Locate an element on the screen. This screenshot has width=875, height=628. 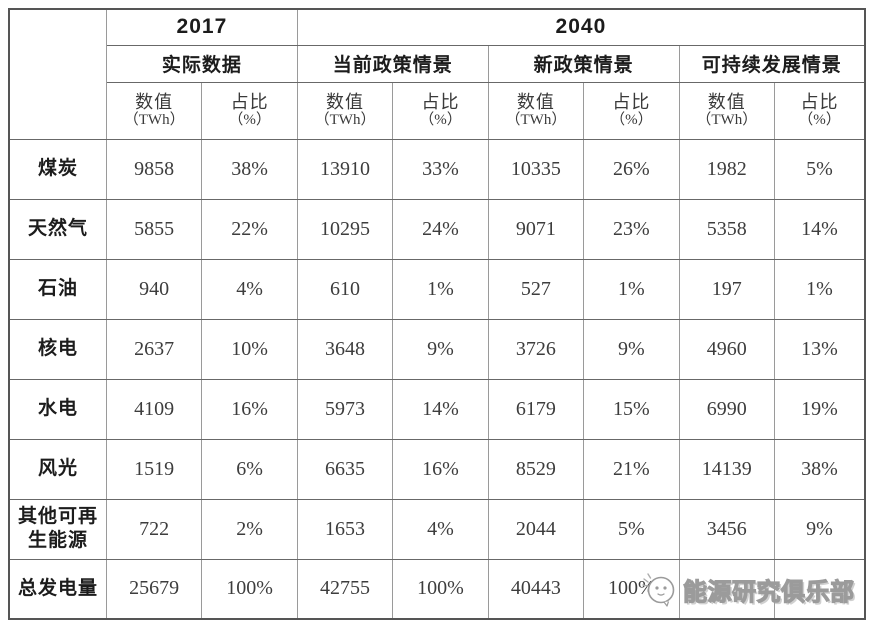
data-cell: 14139 is located at coordinates (727, 469).